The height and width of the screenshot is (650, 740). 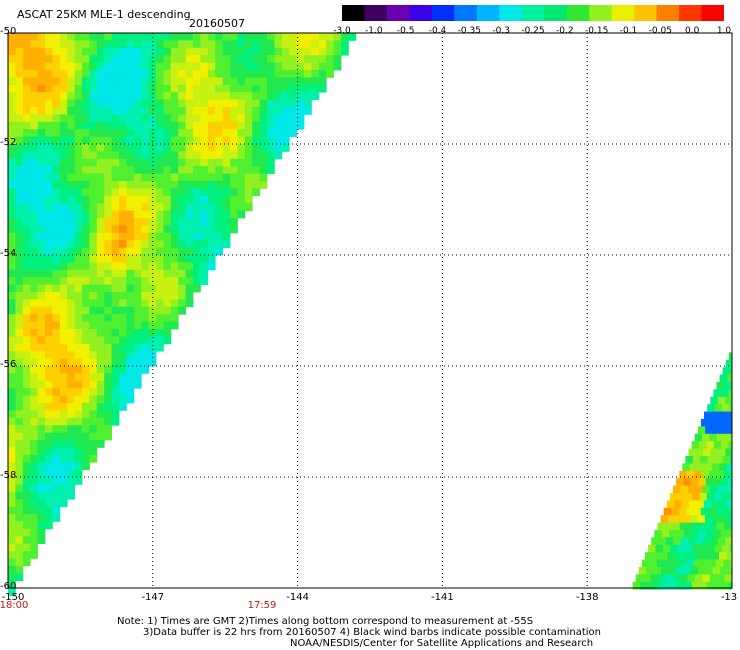 What do you see at coordinates (405, 31) in the screenshot?
I see `colorbar-tick-label: -0.5` at bounding box center [405, 31].